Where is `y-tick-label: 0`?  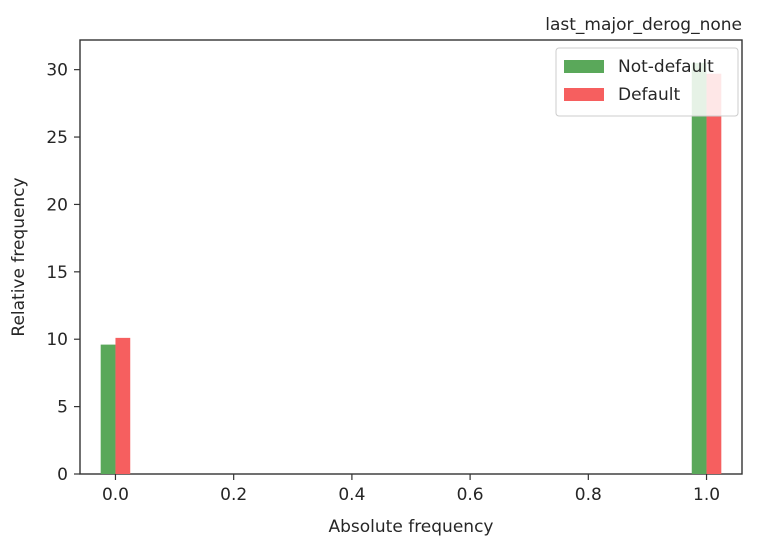
y-tick-label: 0 is located at coordinates (62, 475).